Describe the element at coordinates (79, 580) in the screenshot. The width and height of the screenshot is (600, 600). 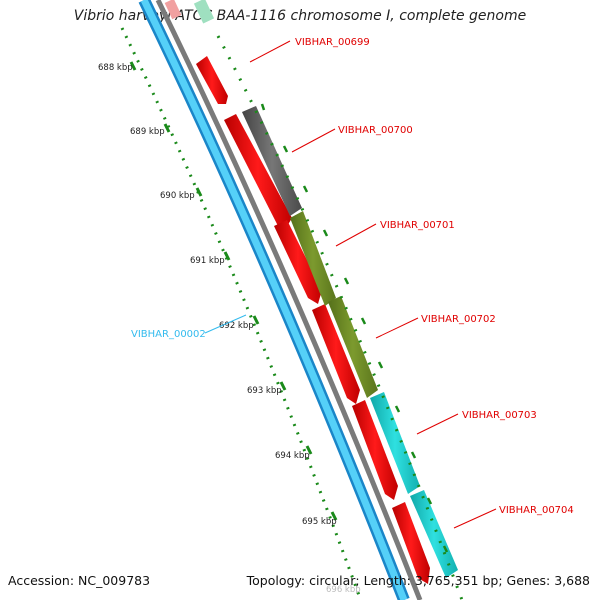
I see `accession-text: Accession: NC_009783` at that location.